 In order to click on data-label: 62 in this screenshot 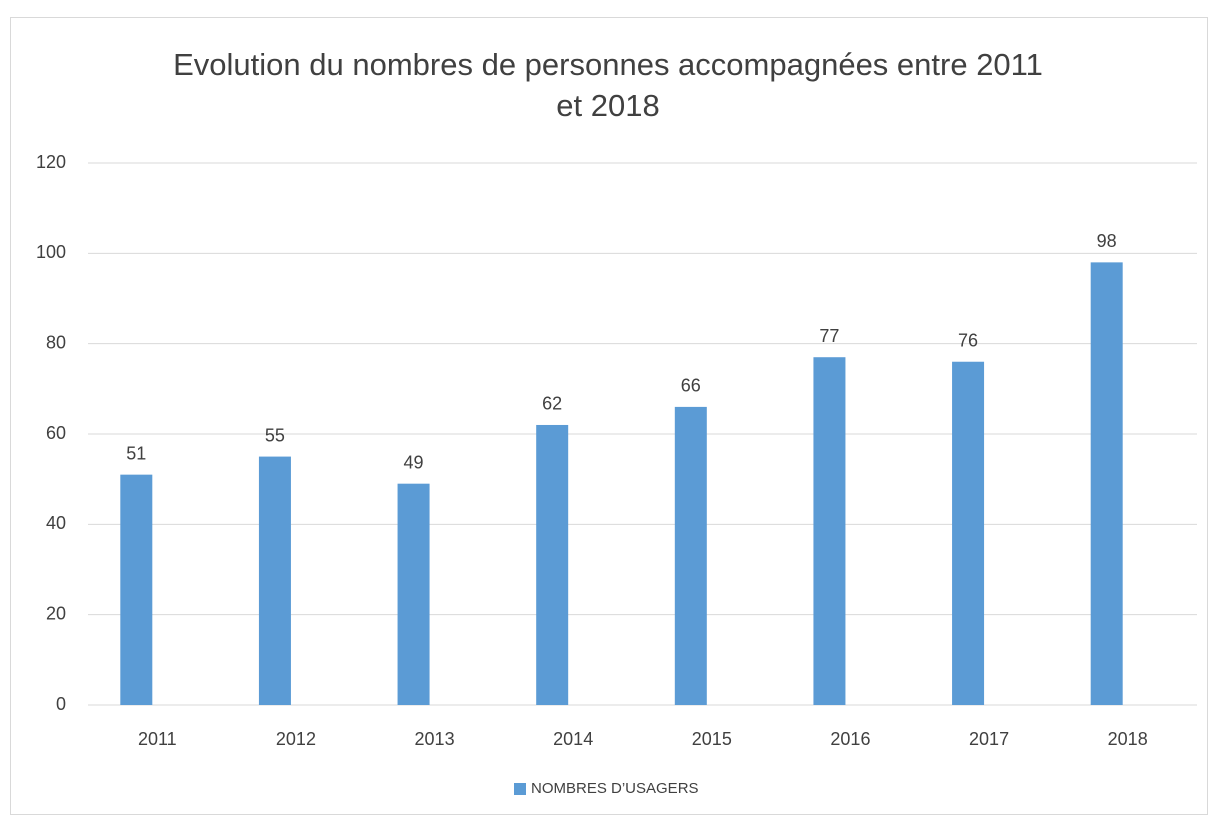, I will do `click(552, 404)`.